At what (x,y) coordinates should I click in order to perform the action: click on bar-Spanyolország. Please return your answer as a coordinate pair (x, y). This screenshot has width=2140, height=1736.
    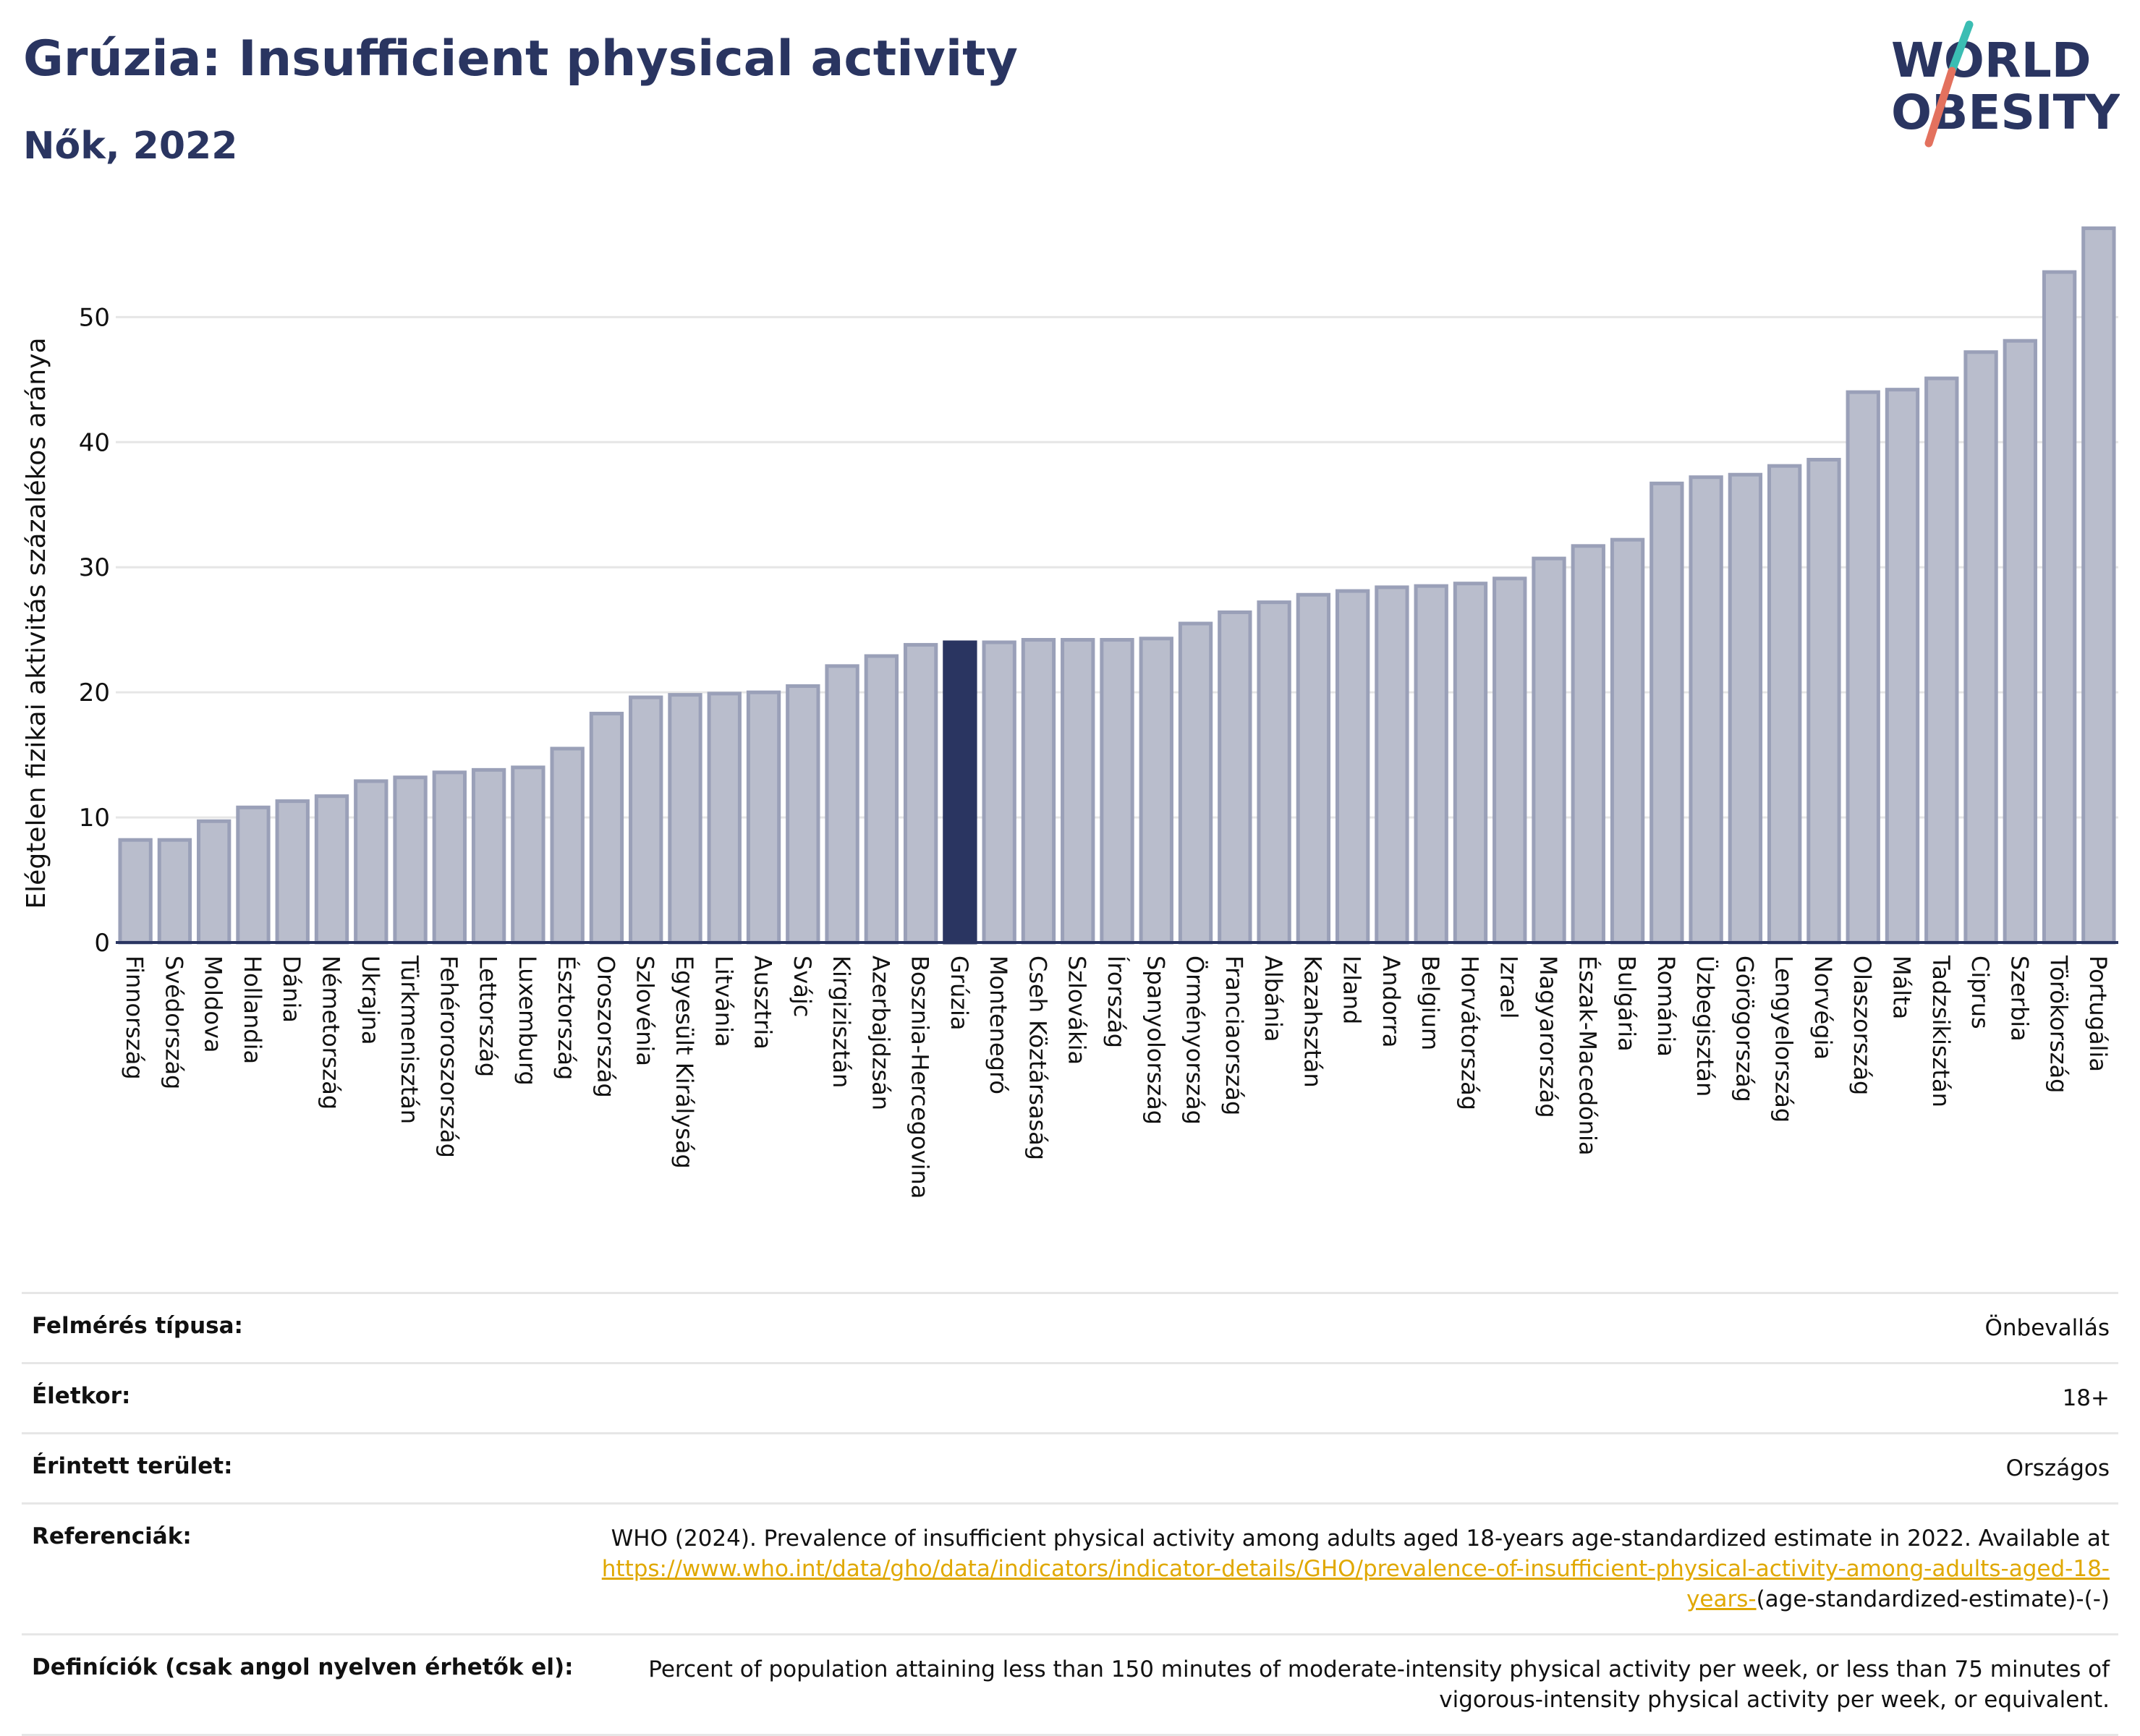
    Looking at the image, I should click on (1156, 791).